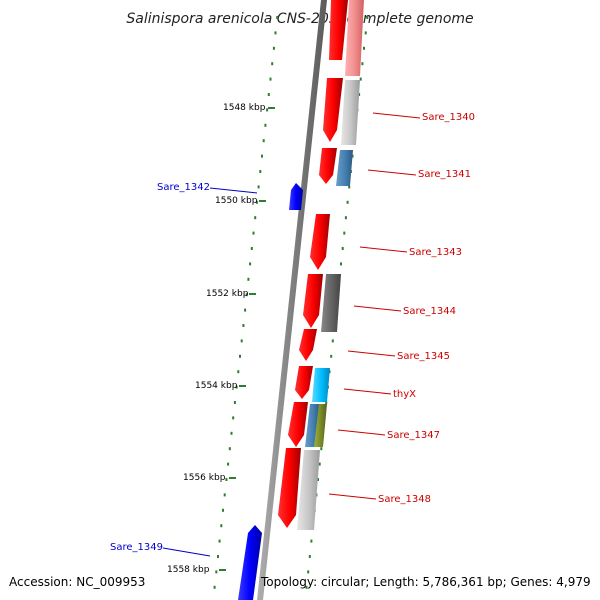  I want to click on kbp-label: 1554 kbp, so click(216, 386).